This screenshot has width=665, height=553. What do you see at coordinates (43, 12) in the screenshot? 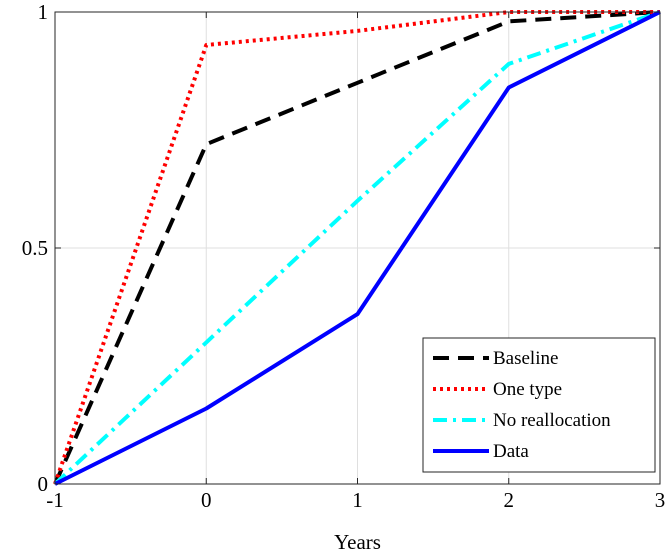
I see `y-tick-label: 1` at bounding box center [43, 12].